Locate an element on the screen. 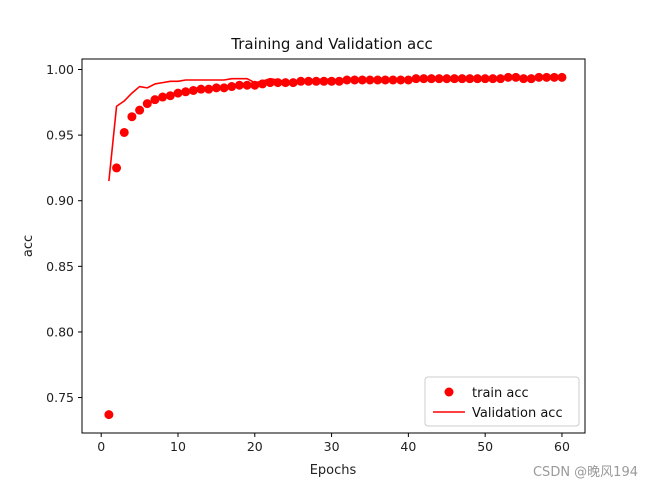 The width and height of the screenshot is (650, 488). x-tick-label: 50 is located at coordinates (485, 446).